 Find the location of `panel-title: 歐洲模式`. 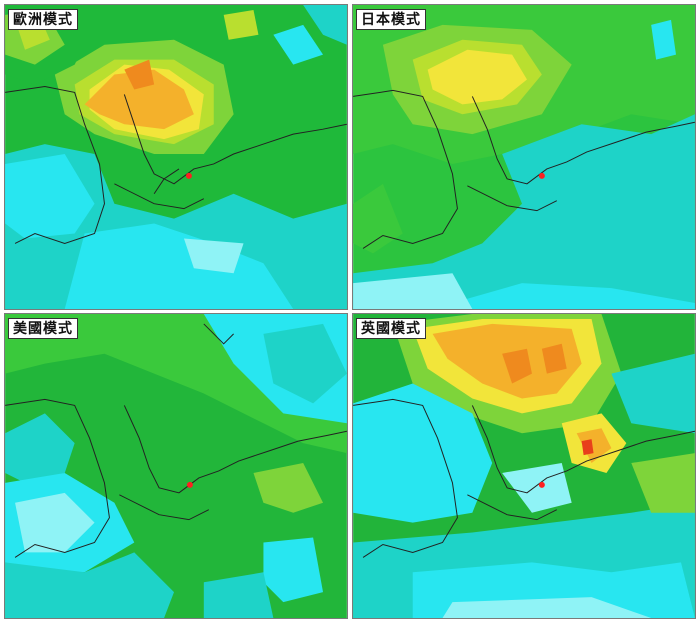

panel-title: 歐洲模式 is located at coordinates (43, 19).